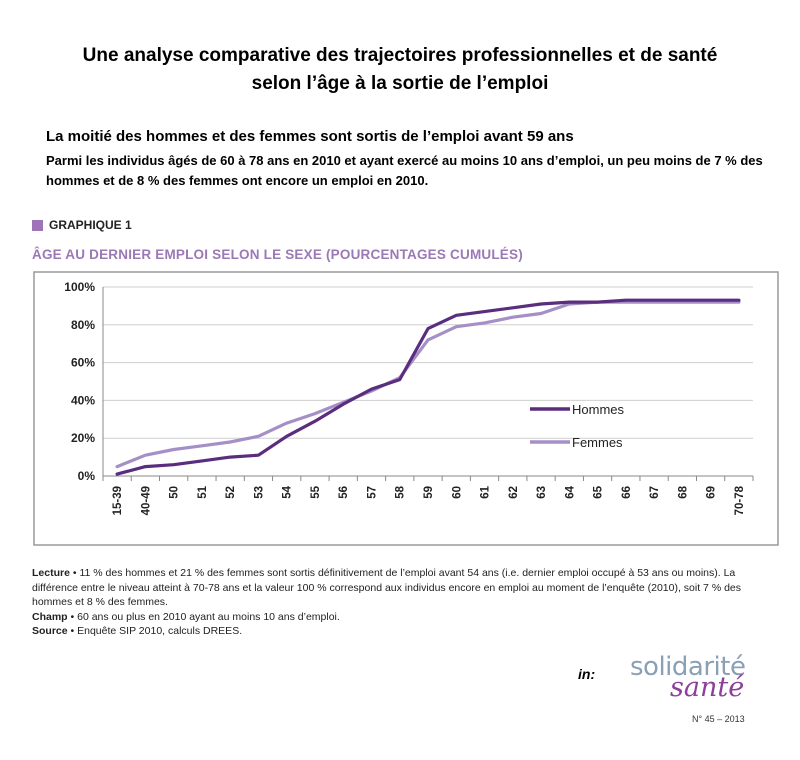  I want to click on x-tick-label: 64, so click(570, 491).